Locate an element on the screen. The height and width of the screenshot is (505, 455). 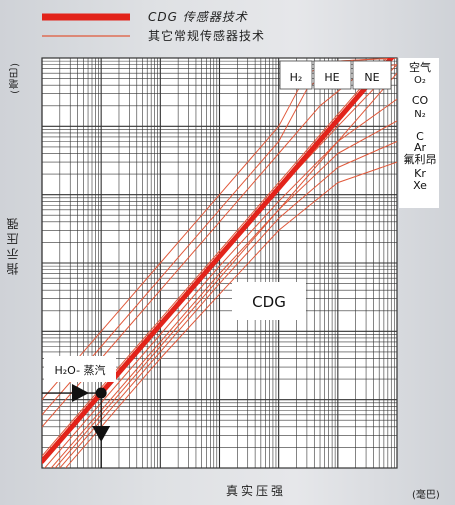
right-label-7: Kr is located at coordinates (420, 173).